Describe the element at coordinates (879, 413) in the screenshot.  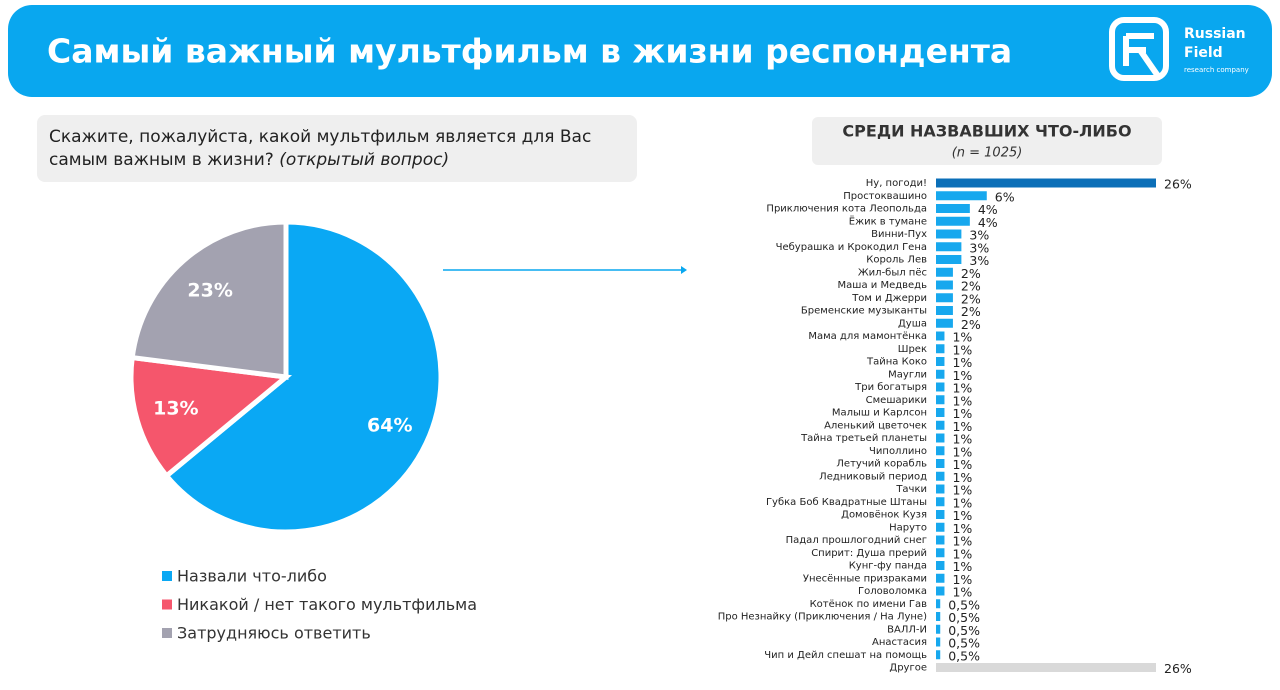
I see `bar-category: Малыш и Карлсон` at that location.